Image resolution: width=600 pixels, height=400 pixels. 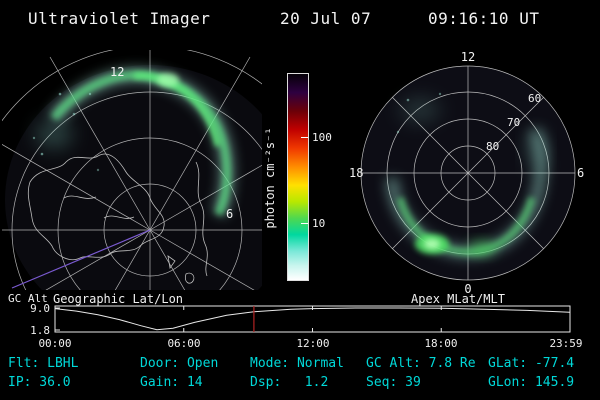 What do you see at coordinates (534, 98) in the screenshot?
I see `mlat-60-label: 60` at bounding box center [534, 98].